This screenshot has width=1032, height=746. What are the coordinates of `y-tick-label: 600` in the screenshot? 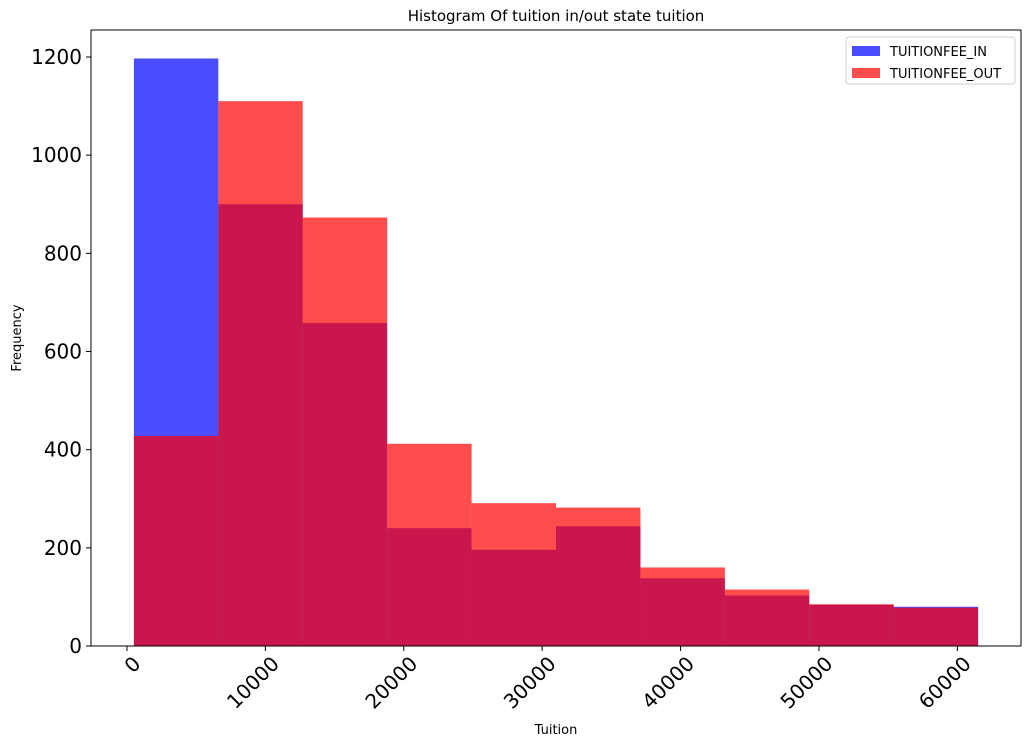 It's located at (63, 351).